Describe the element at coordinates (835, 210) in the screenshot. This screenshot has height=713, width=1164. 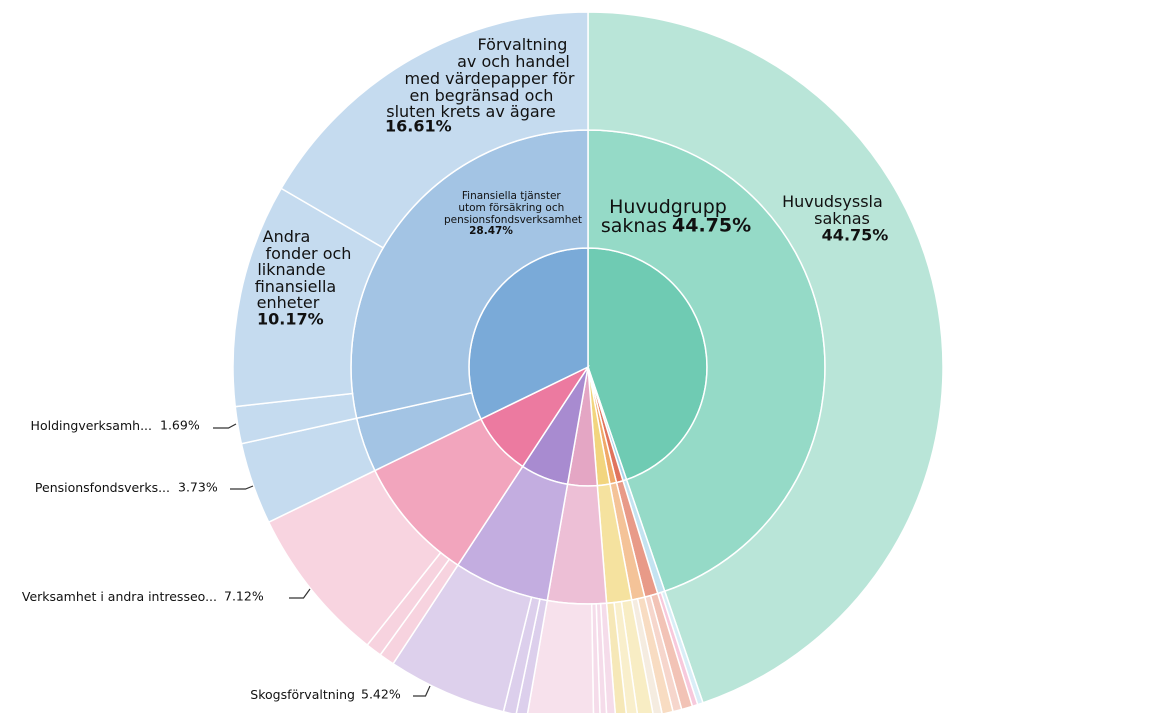
I see `segment-label: Huvudsyssla saknas` at that location.